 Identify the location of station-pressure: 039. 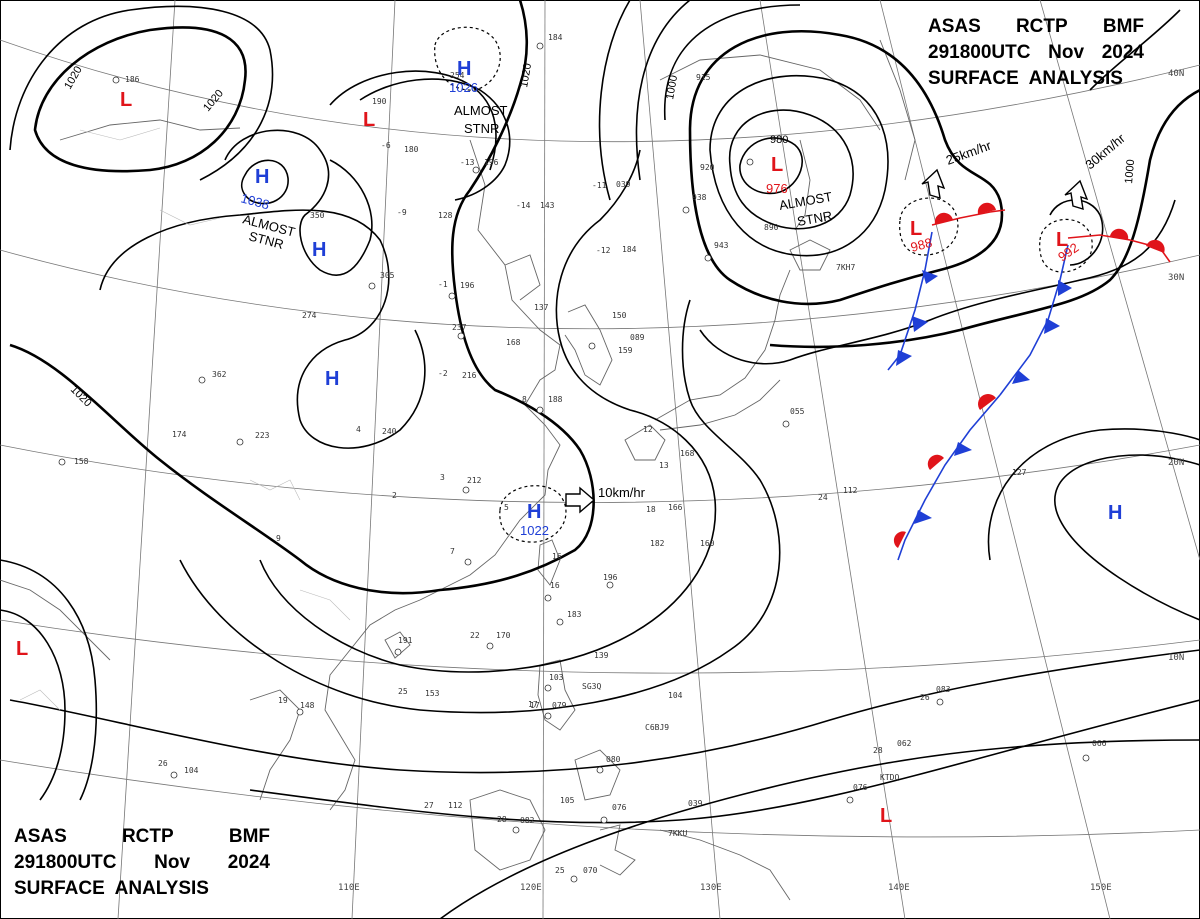
(695, 803).